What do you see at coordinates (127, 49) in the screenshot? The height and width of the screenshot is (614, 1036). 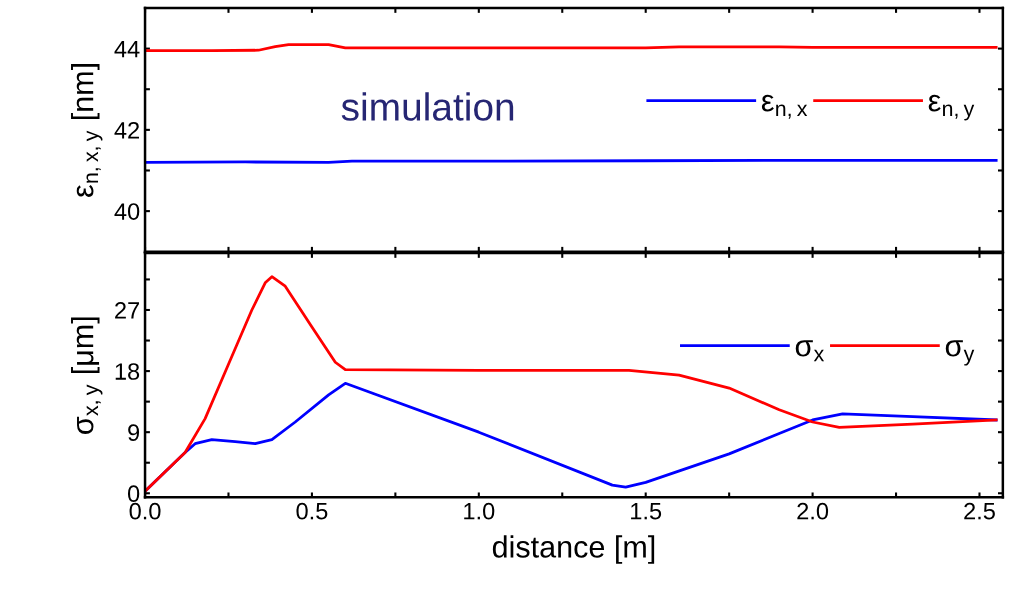 I see `y-tick-label: 44` at bounding box center [127, 49].